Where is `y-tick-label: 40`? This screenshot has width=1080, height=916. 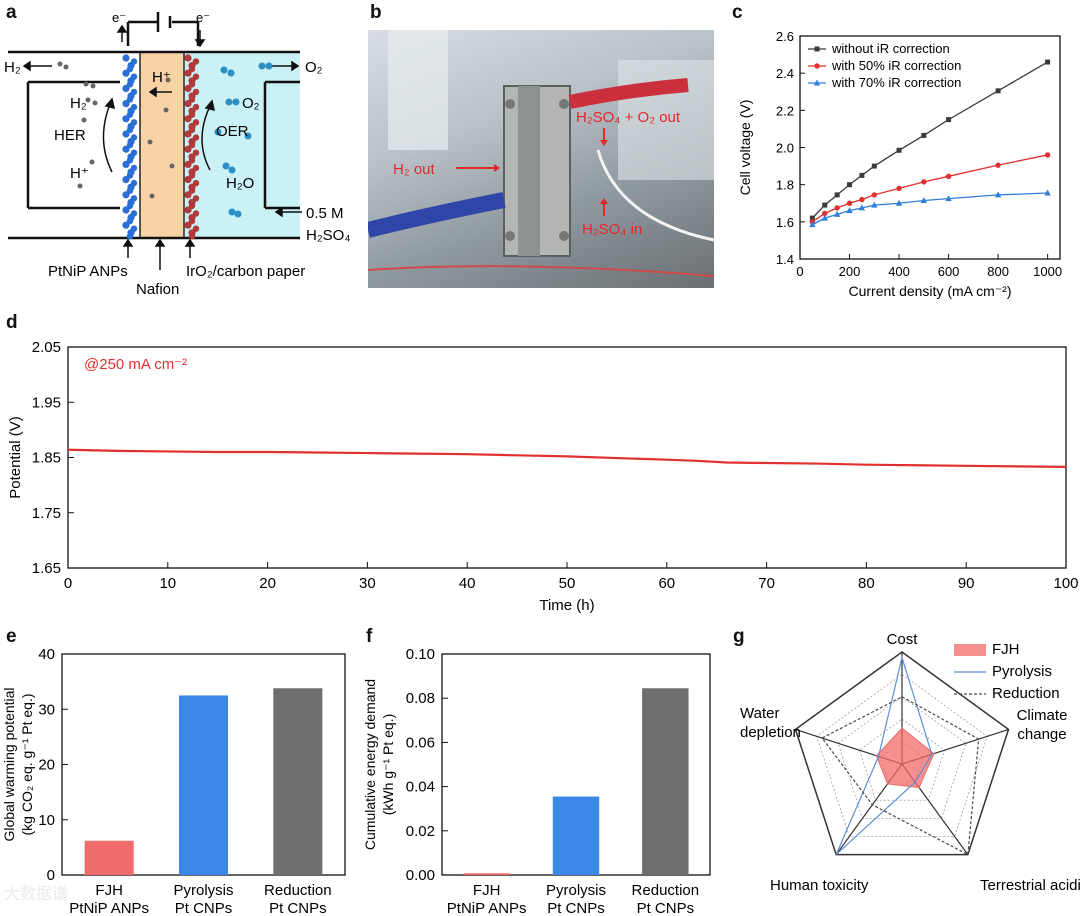
y-tick-label: 40 is located at coordinates (46, 654).